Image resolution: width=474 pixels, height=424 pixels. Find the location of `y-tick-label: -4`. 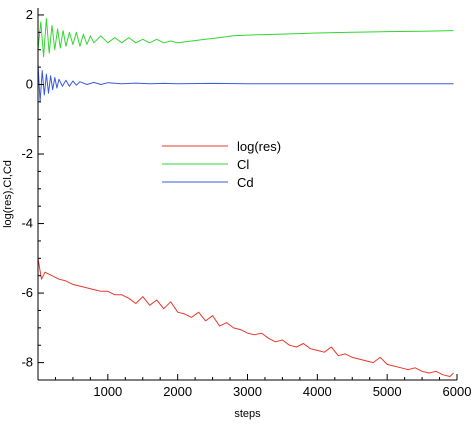

y-tick-label: -4 is located at coordinates (27, 223).